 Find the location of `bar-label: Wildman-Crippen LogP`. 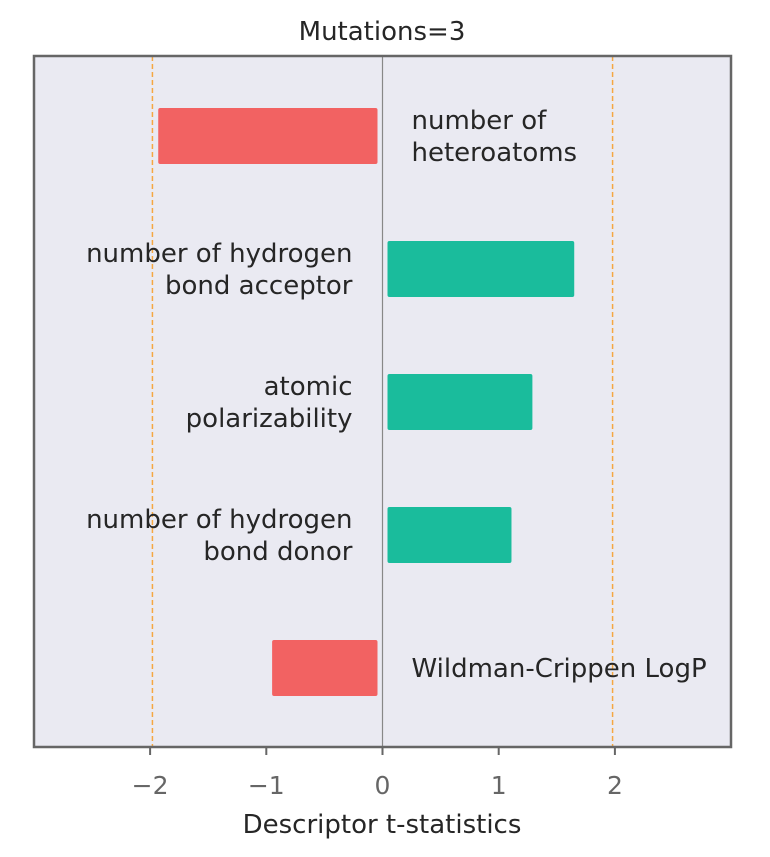

bar-label: Wildman-Crippen LogP is located at coordinates (559, 669).